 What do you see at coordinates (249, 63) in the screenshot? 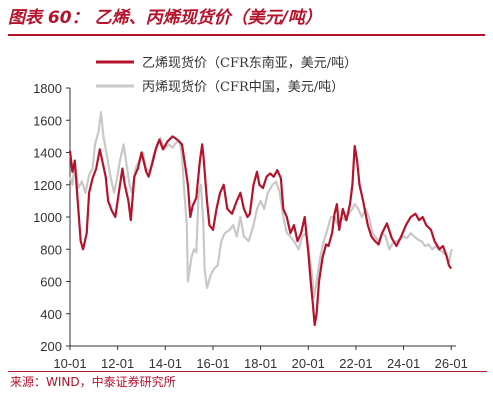
I see `legend-label-ethylene: 乙烯现货价（CFR东南亚，美元/吨）` at bounding box center [249, 63].